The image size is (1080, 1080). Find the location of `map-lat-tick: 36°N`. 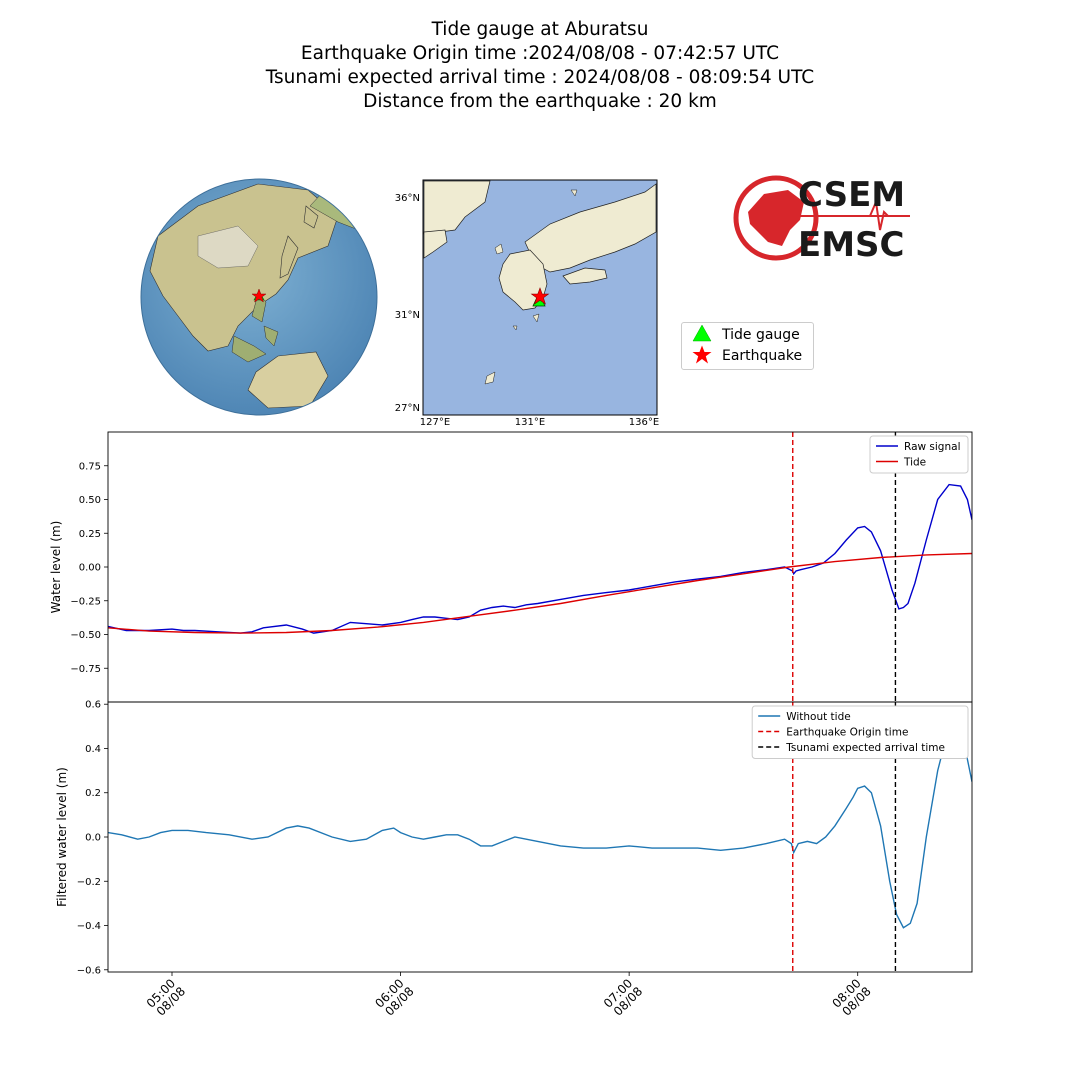

map-lat-tick: 36°N is located at coordinates (407, 198).